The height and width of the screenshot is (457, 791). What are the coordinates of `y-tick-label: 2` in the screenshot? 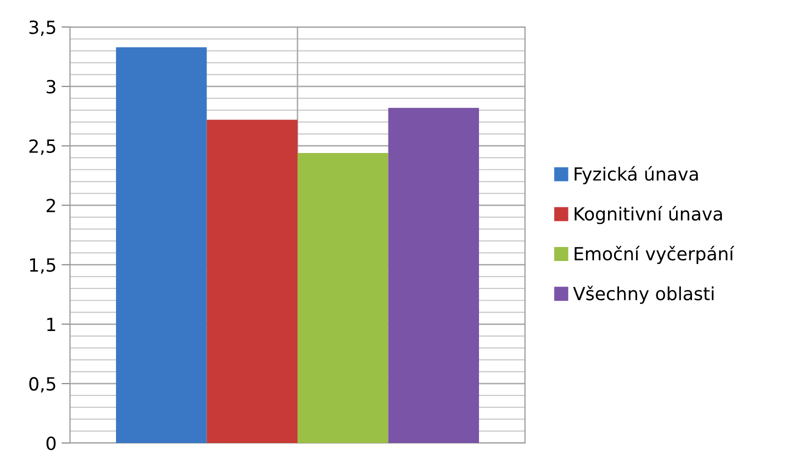 It's located at (50, 205).